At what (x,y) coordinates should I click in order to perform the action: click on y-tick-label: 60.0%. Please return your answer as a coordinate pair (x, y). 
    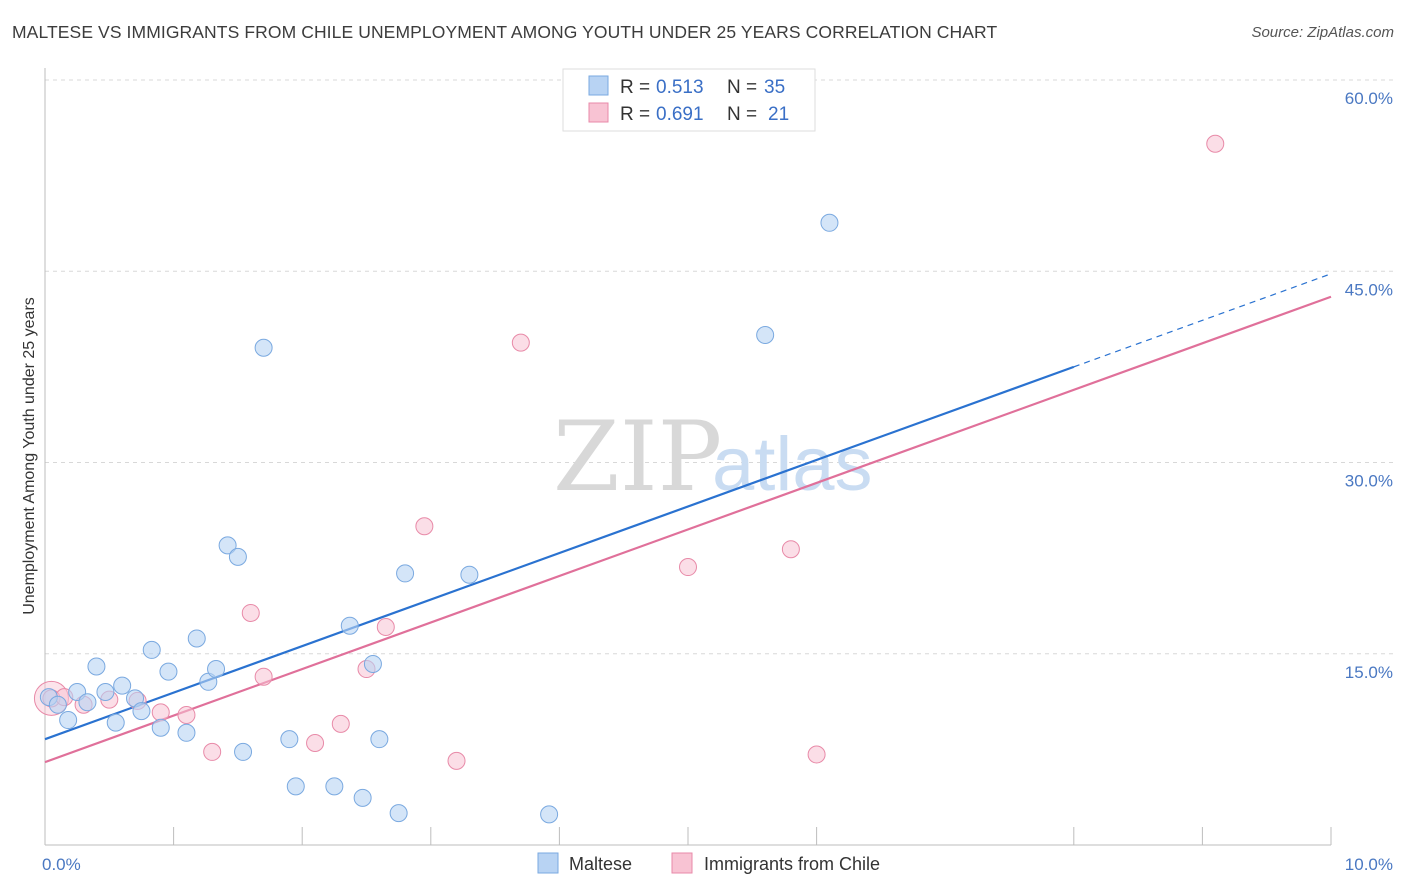
    Looking at the image, I should click on (1369, 98).